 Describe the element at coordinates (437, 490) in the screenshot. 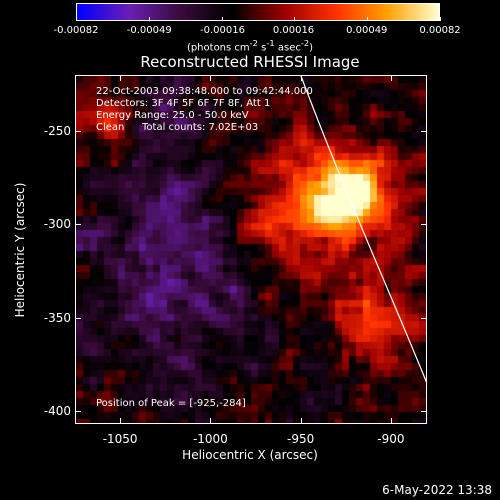

I see `timestamp: 6-May-2022 13:38` at that location.